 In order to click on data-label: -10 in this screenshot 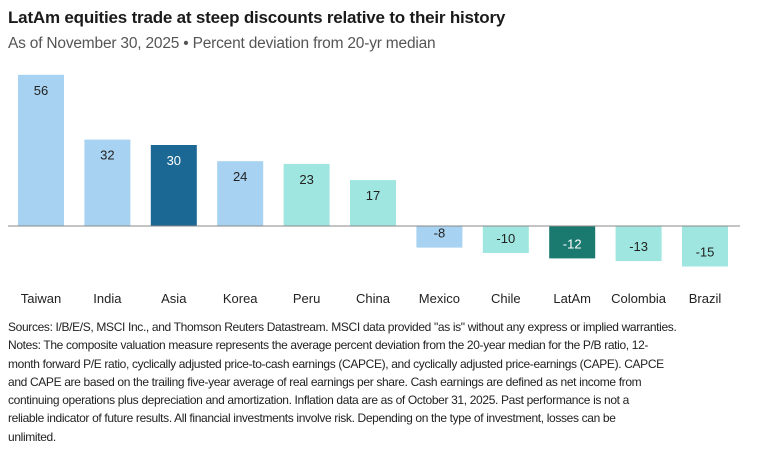, I will do `click(505, 238)`.